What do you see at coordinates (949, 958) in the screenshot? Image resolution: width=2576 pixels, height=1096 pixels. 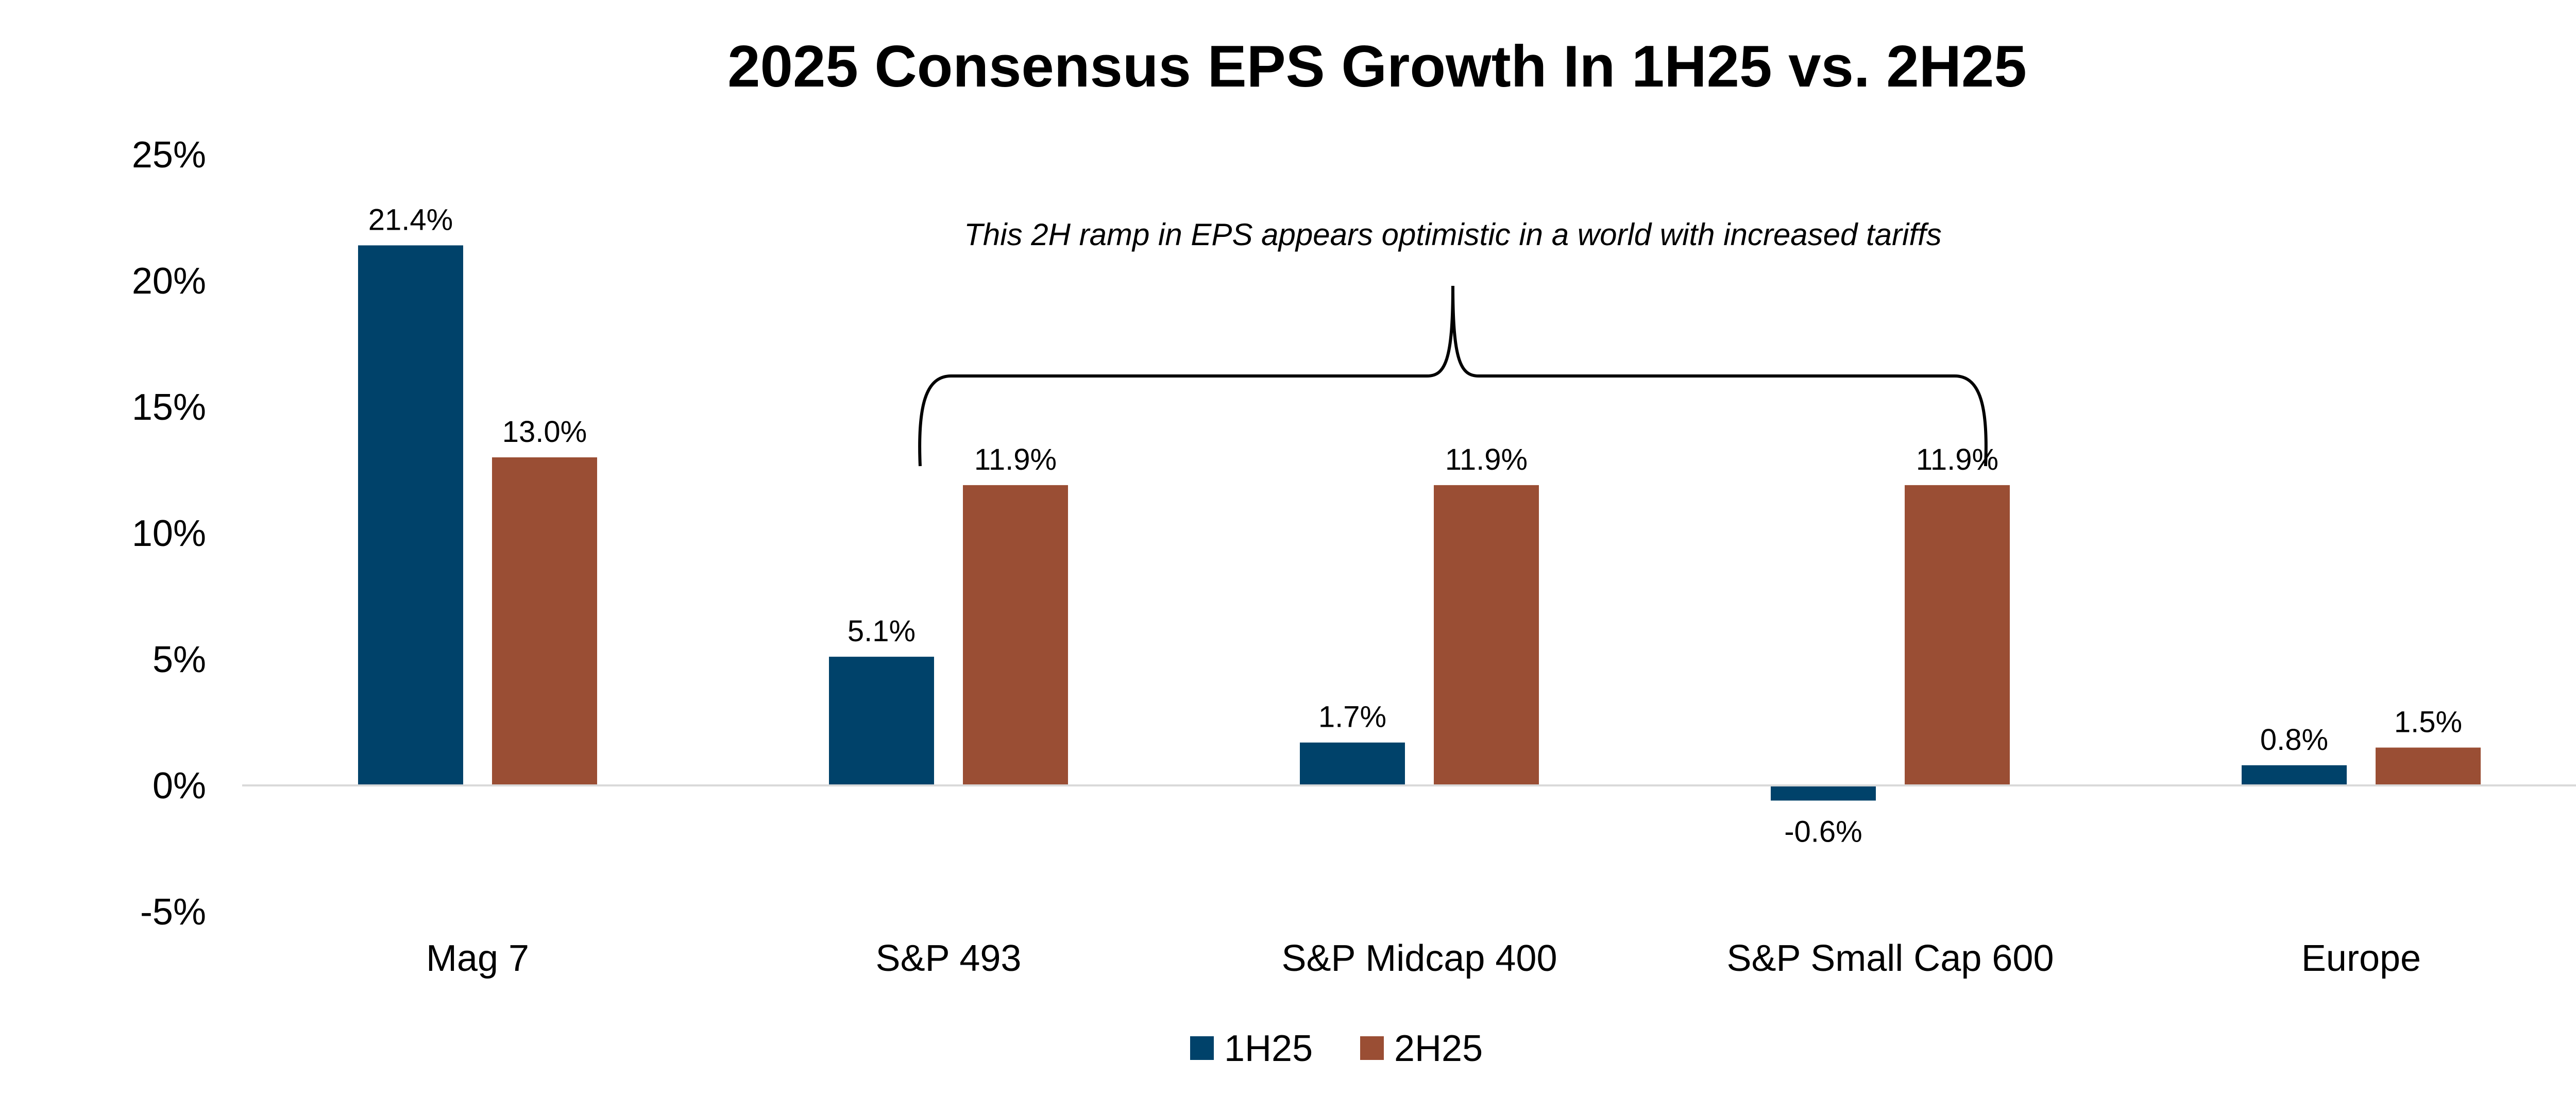 I see `x-tick-label: S&P 493` at bounding box center [949, 958].